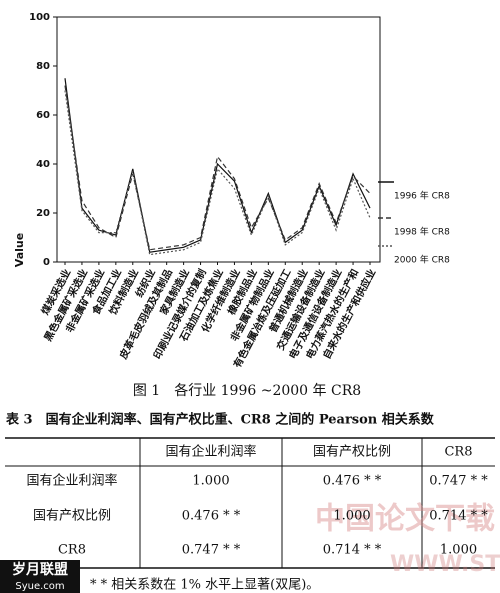  Describe the element at coordinates (39, 17) in the screenshot. I see `y-tick-label: 100` at that location.